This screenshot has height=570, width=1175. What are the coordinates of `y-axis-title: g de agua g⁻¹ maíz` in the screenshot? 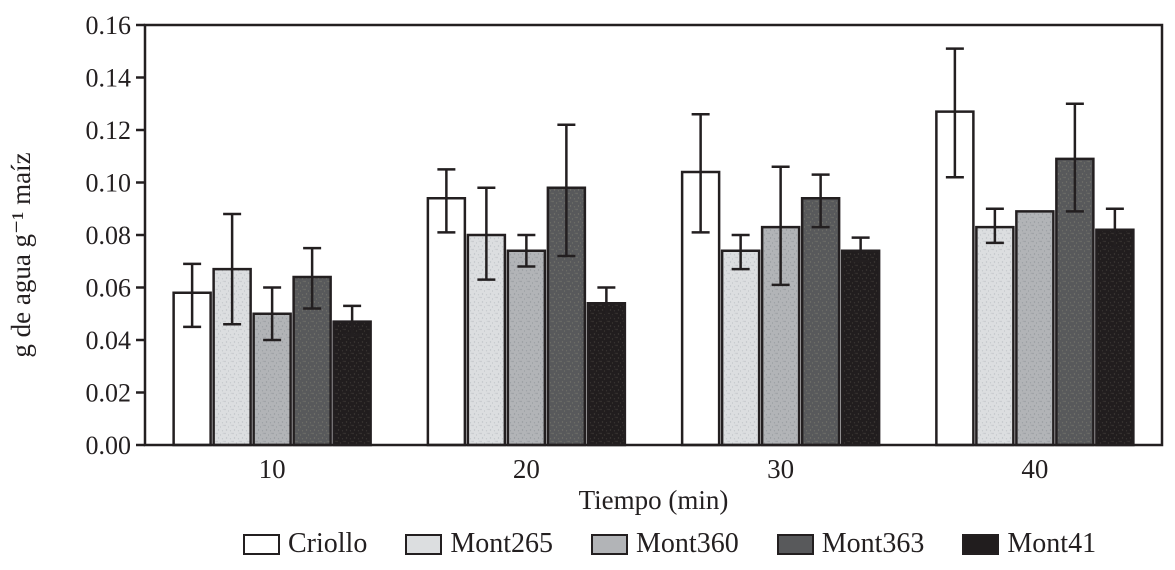 It's located at (21, 254).